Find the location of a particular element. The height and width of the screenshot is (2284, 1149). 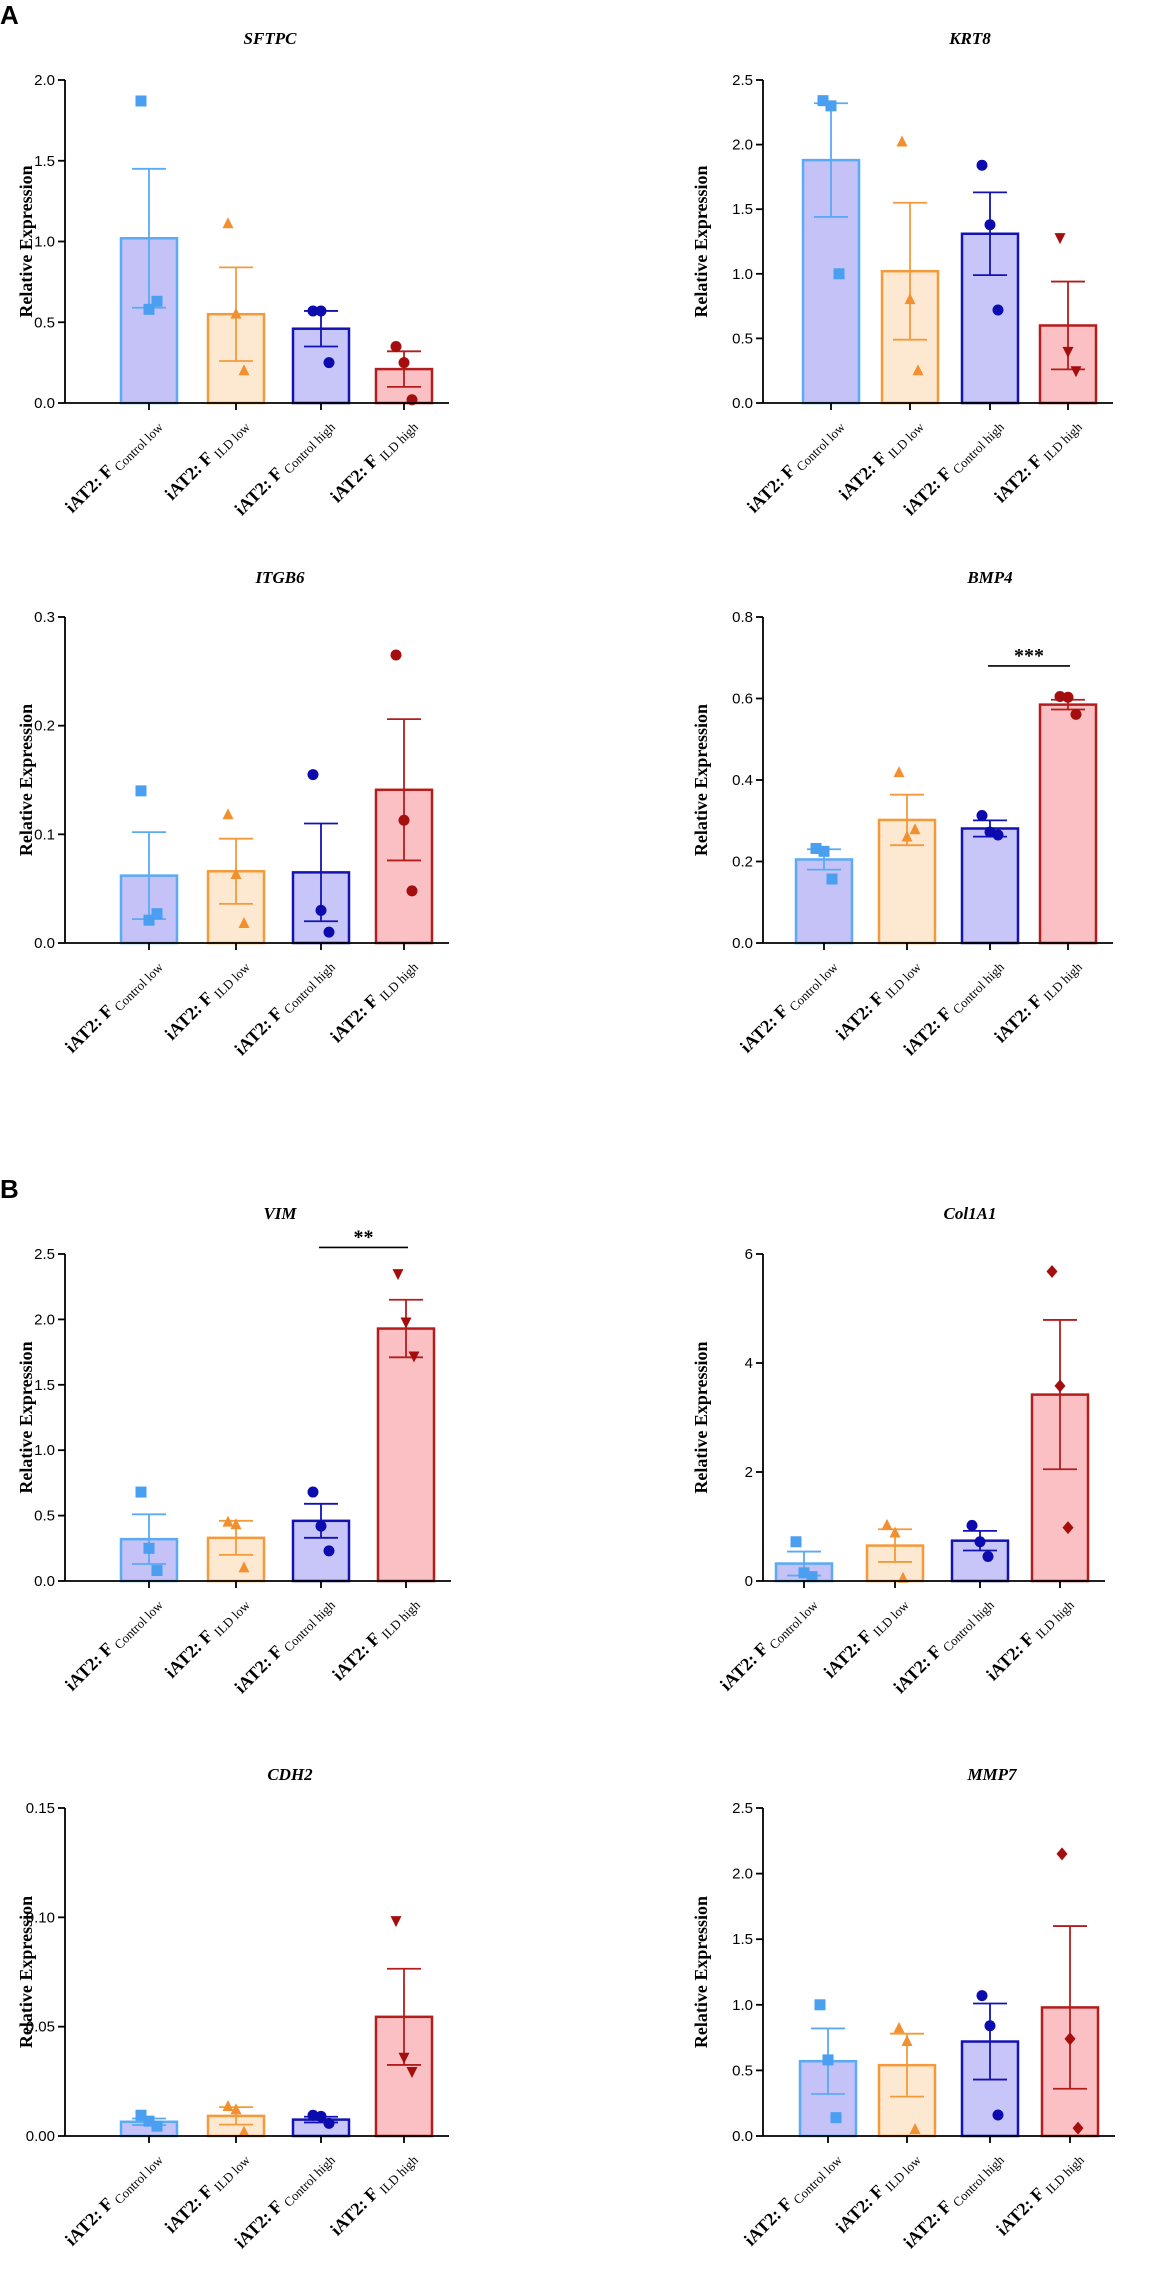

y-tick-label: 0 is located at coordinates (749, 1581).